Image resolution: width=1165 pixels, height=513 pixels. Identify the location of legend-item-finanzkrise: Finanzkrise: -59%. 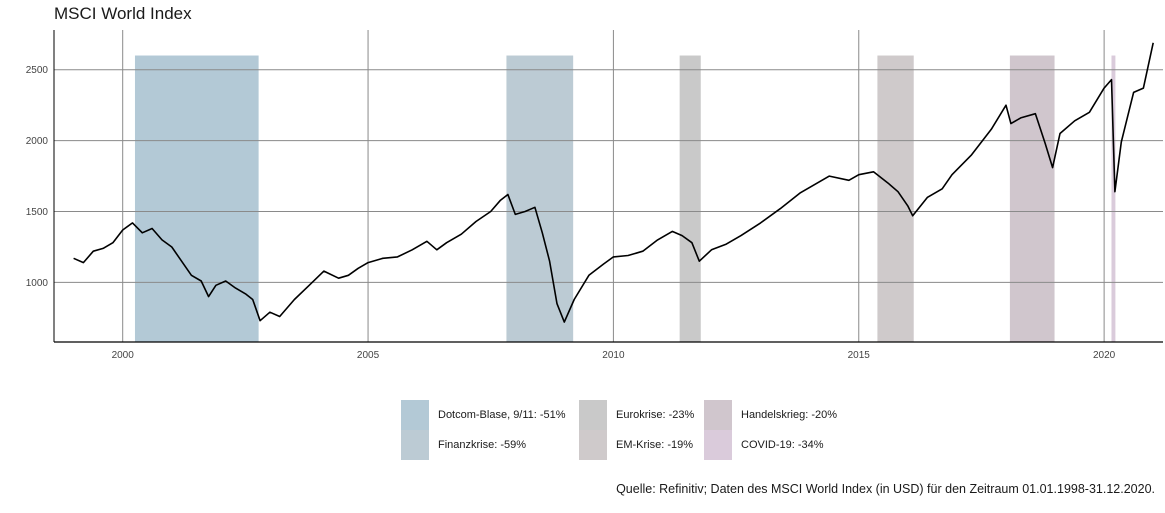
(463, 445).